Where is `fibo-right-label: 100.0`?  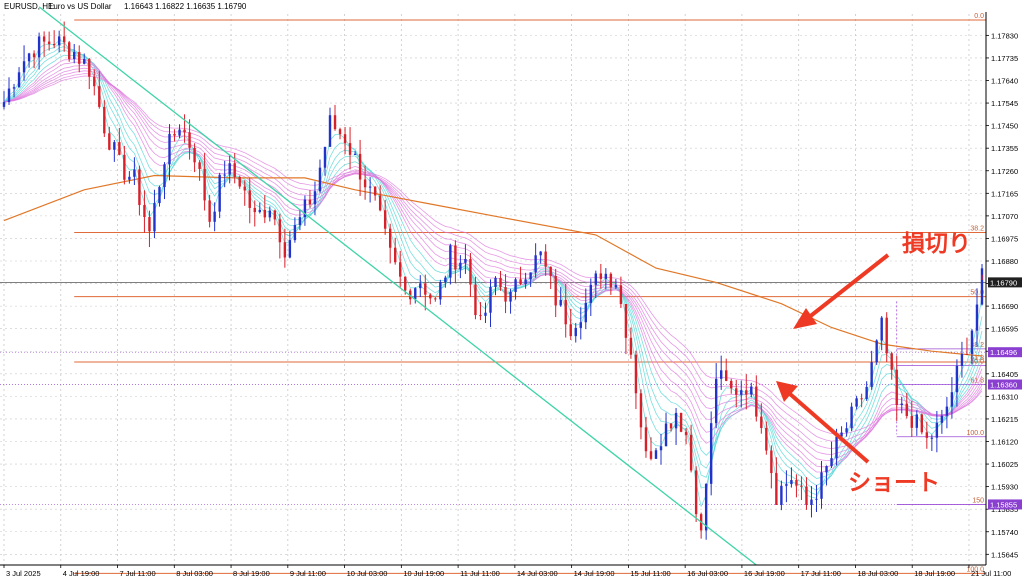
fibo-right-label: 100.0 is located at coordinates (975, 433).